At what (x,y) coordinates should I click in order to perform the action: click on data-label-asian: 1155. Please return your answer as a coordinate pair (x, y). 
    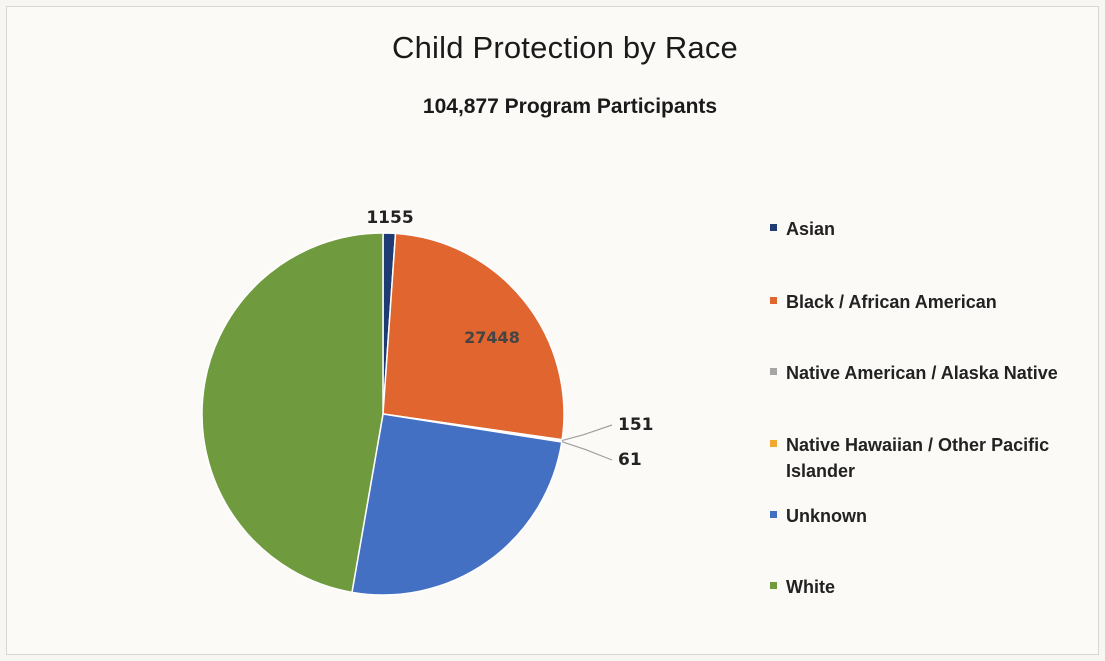
    Looking at the image, I should click on (389, 218).